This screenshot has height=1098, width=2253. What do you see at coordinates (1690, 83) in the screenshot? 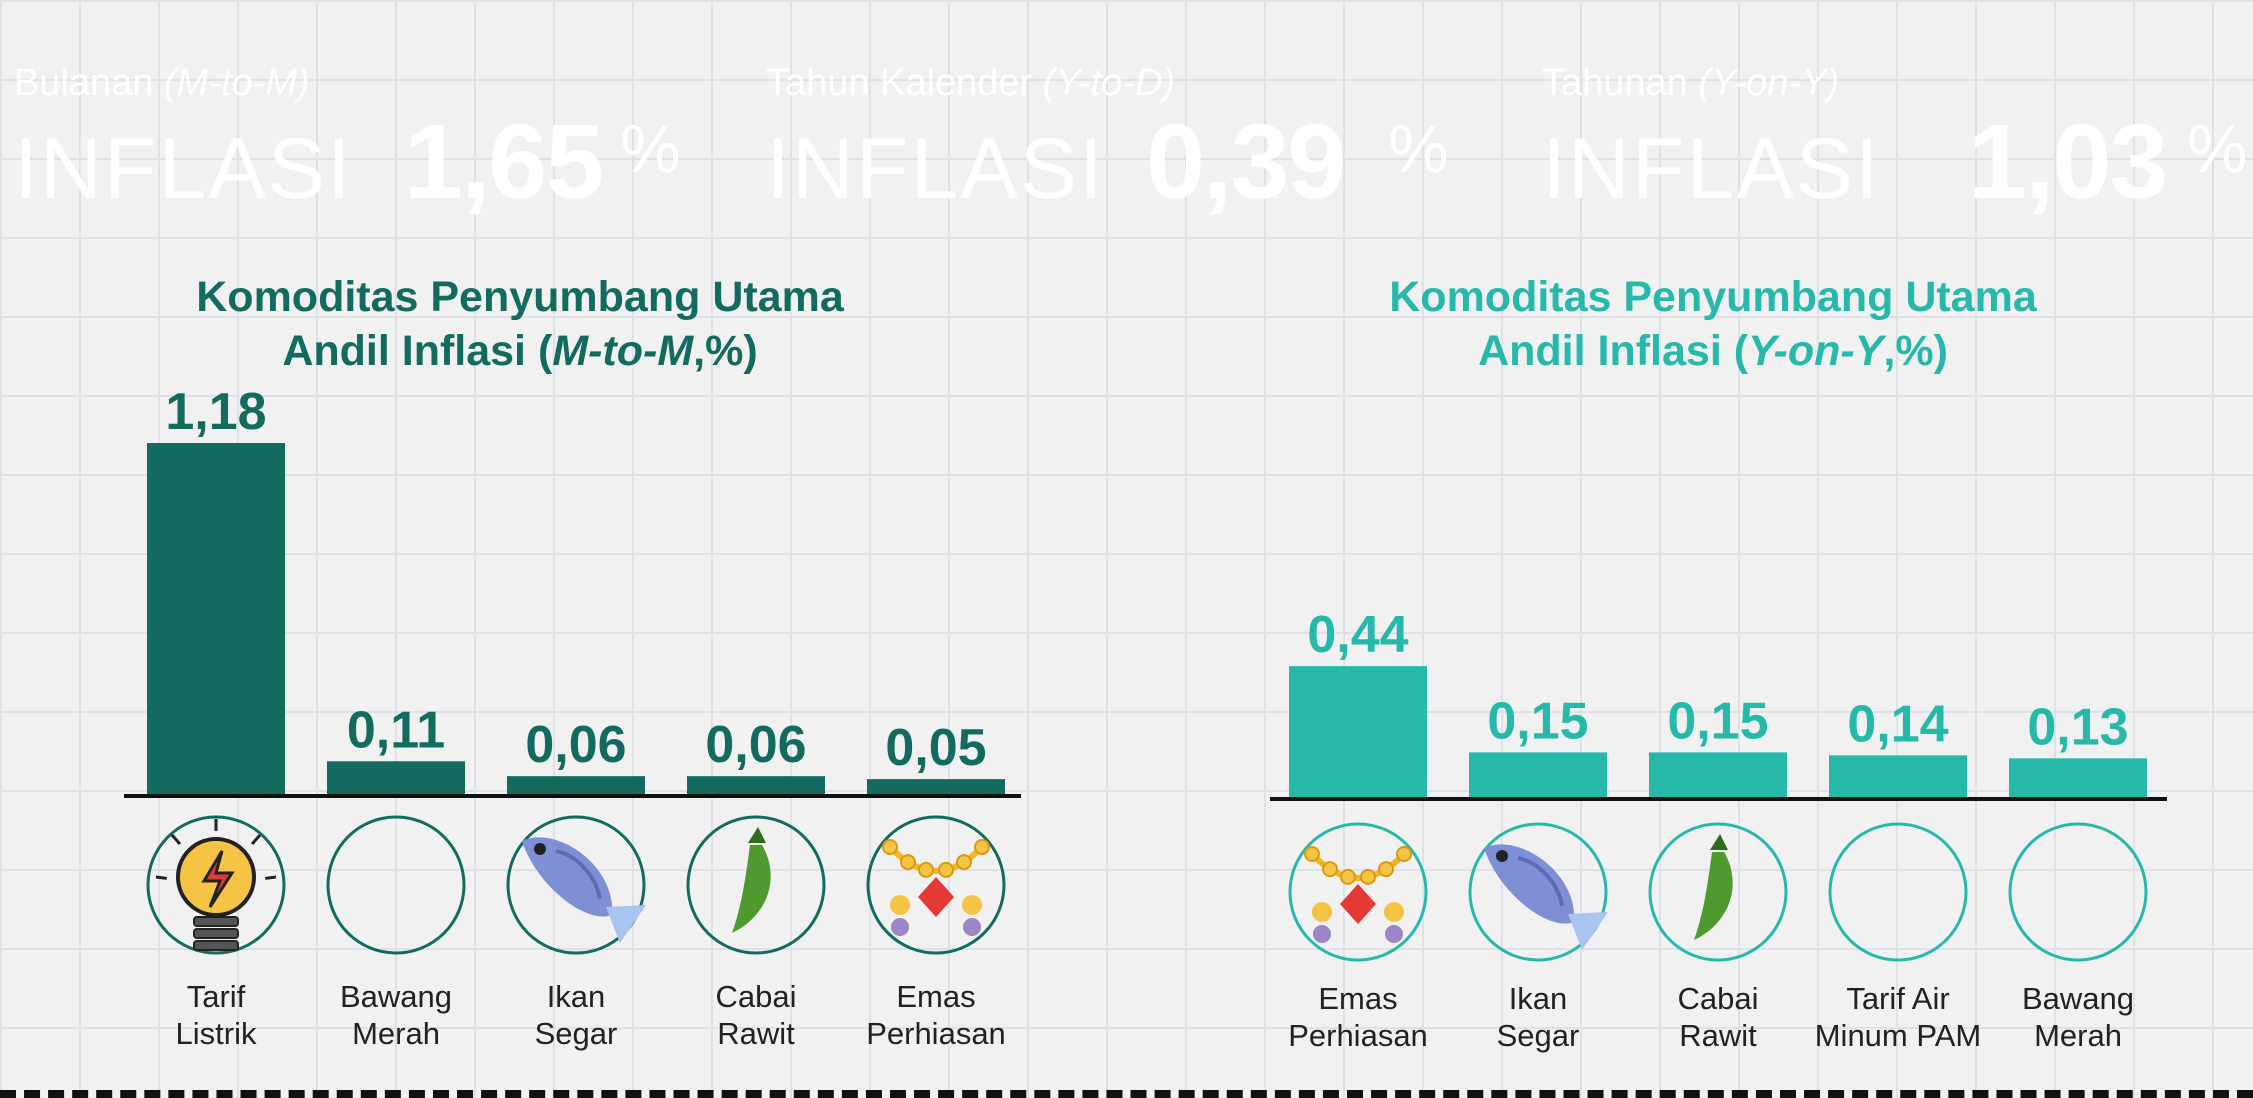
I see `card-period: Tahunan (Y-on-Y)` at bounding box center [1690, 83].